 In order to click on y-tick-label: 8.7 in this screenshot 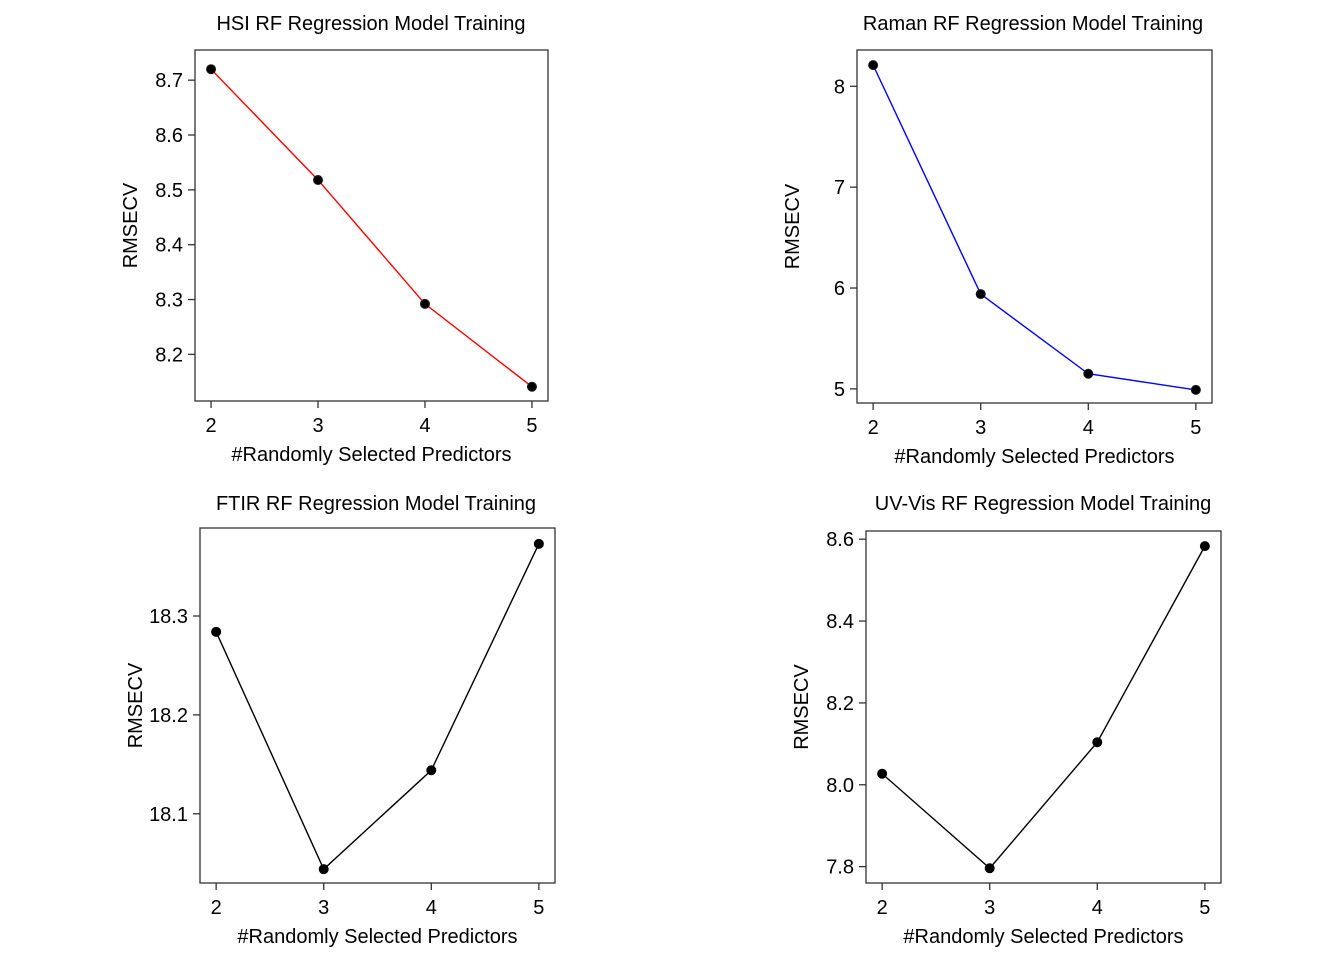, I will do `click(169, 81)`.